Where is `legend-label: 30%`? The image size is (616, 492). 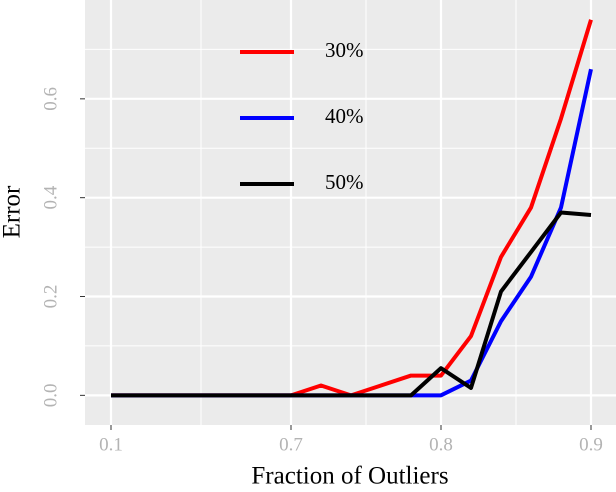 legend-label: 30% is located at coordinates (344, 50).